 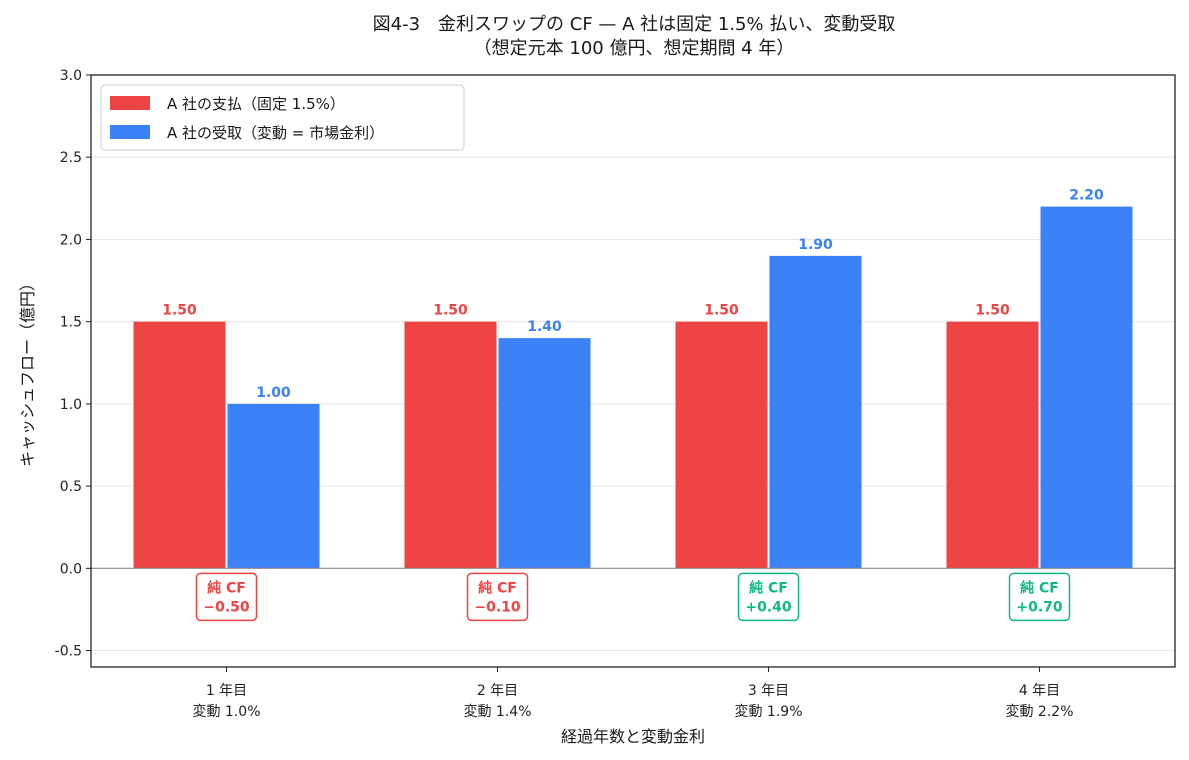 I want to click on x-tick-label-rate: 変動 1.0%, so click(x=226, y=711).